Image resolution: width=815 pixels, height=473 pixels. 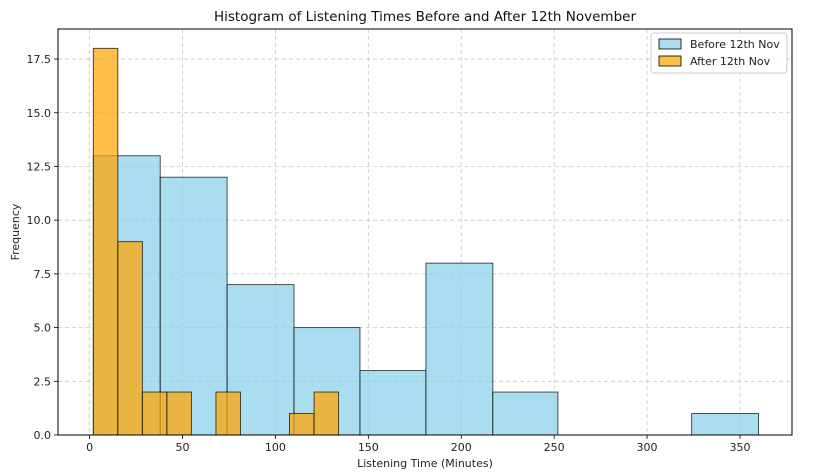 I want to click on y-tick-label: 17.5, so click(x=39, y=59).